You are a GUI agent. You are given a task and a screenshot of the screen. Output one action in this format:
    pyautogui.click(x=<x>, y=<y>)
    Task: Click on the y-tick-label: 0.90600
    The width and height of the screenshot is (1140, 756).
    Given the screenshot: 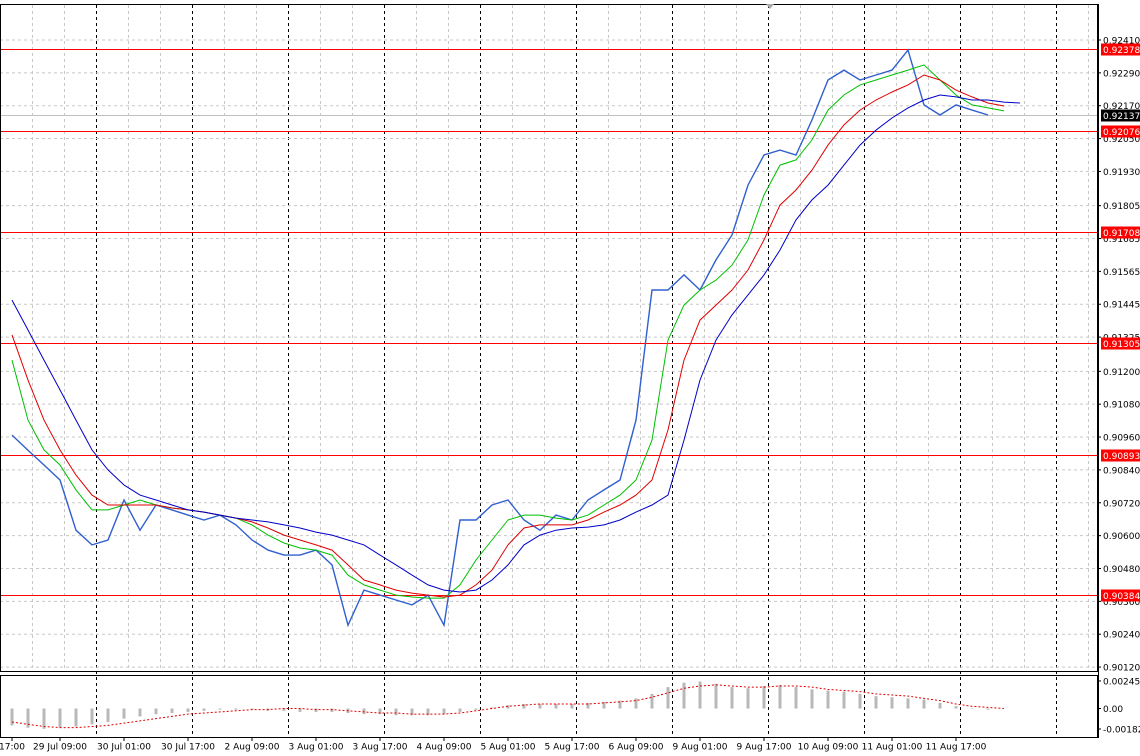 What is the action you would take?
    pyautogui.click(x=1121, y=537)
    